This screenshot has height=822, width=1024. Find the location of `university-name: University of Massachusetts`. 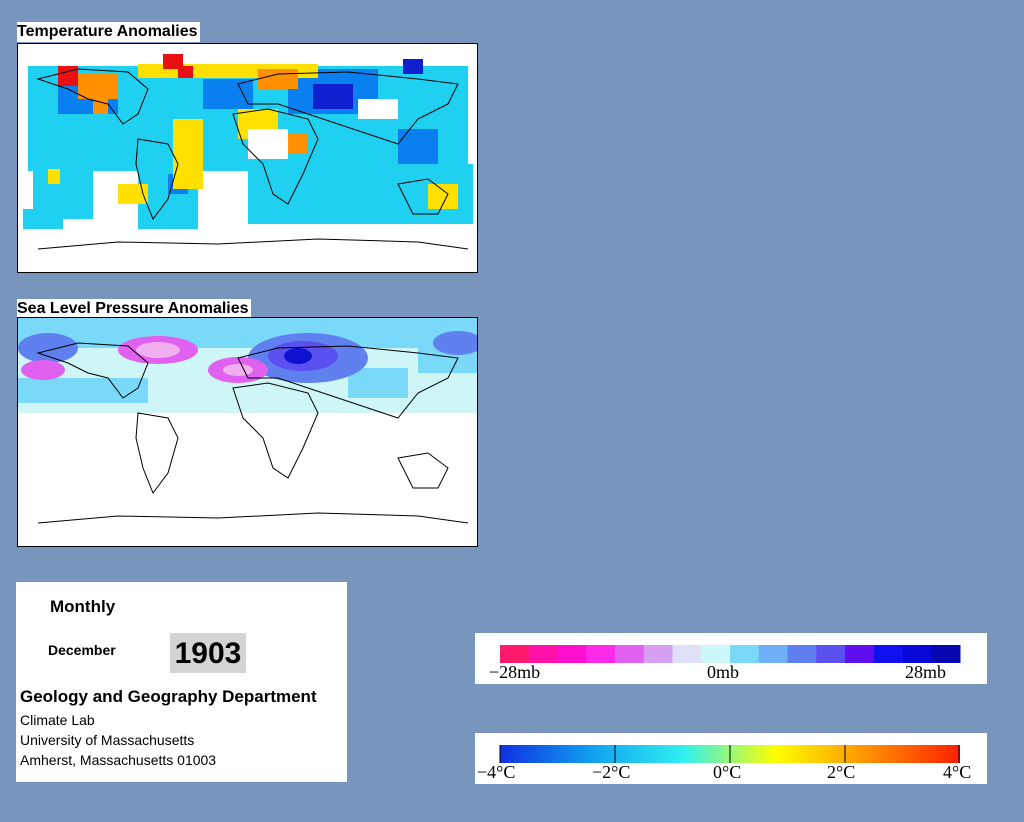

university-name: University of Massachusetts is located at coordinates (107, 740).